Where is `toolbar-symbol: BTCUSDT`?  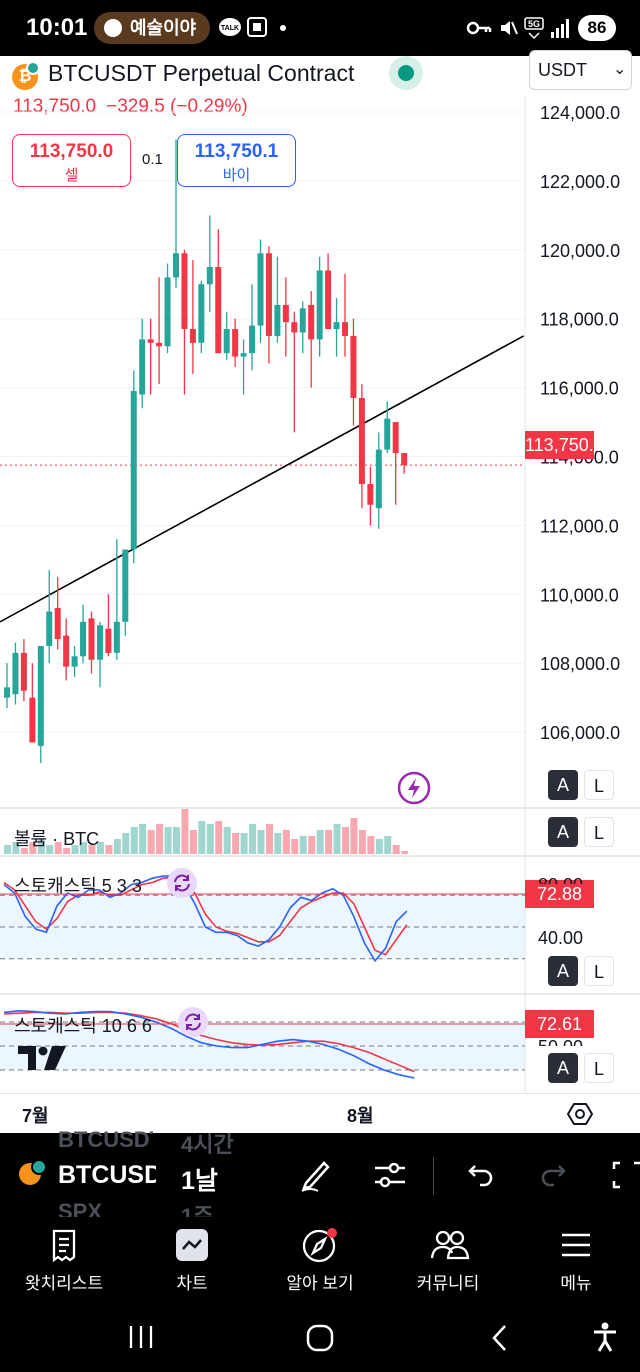
toolbar-symbol: BTCUSDT is located at coordinates (107, 1175).